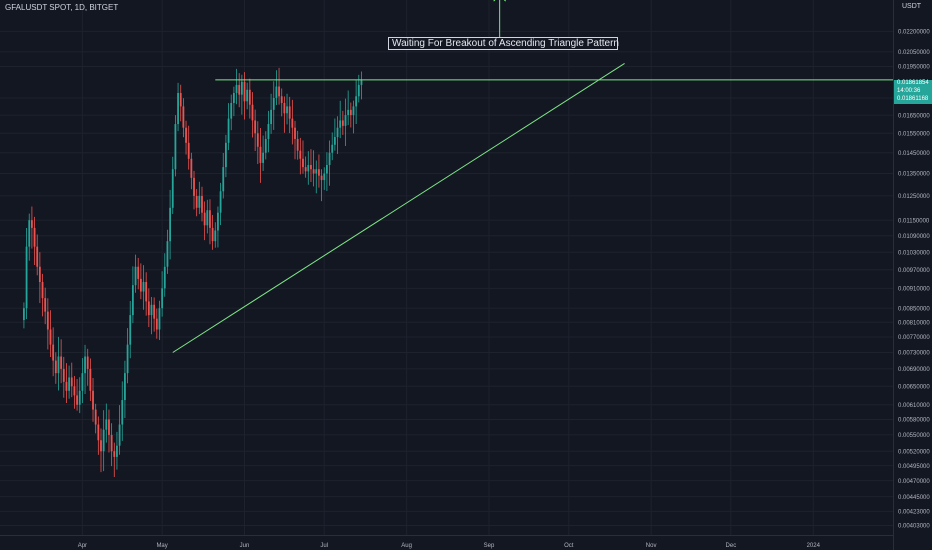  I want to click on price-tick-label: 0.00850000, so click(914, 309).